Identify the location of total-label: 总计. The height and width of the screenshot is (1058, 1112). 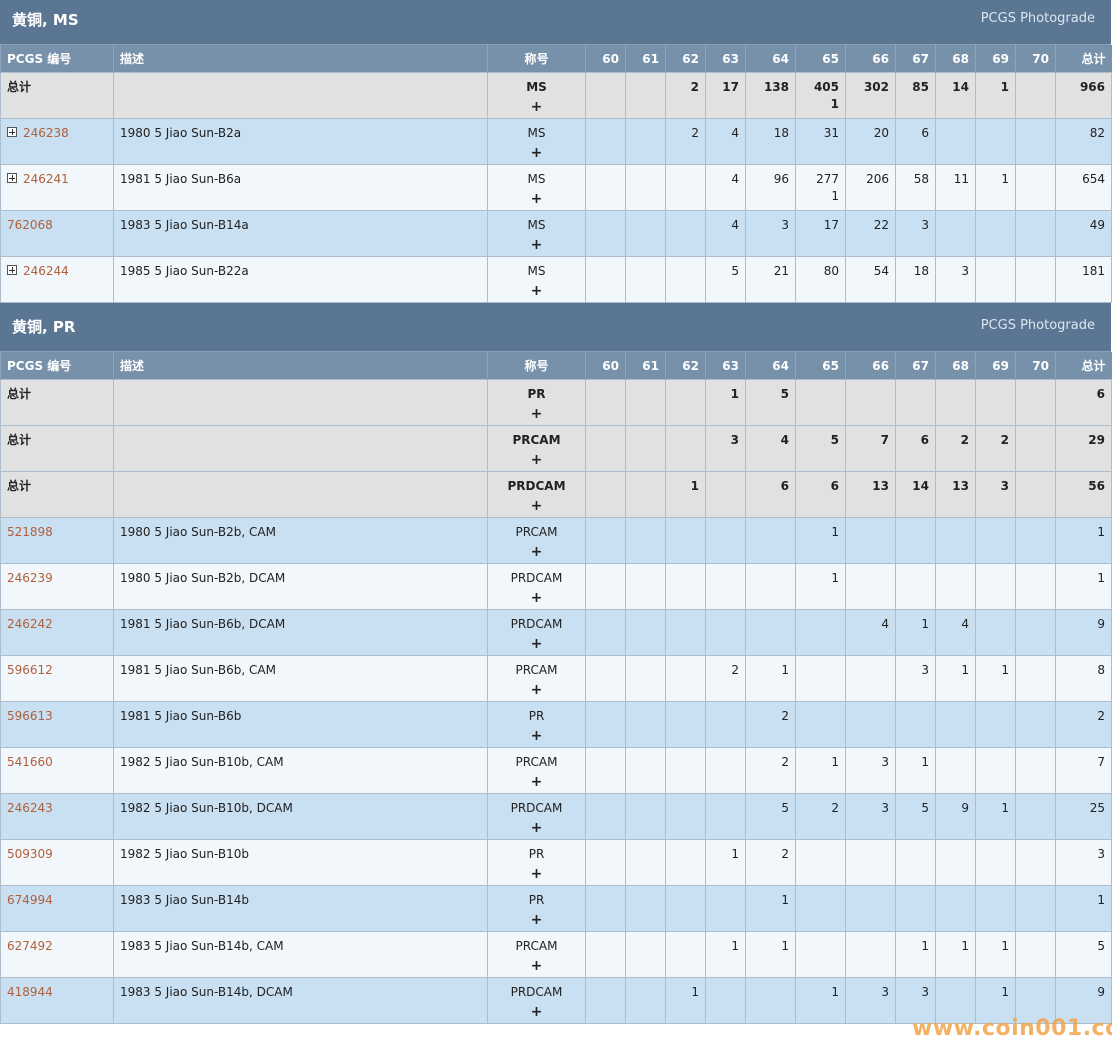
(19, 87).